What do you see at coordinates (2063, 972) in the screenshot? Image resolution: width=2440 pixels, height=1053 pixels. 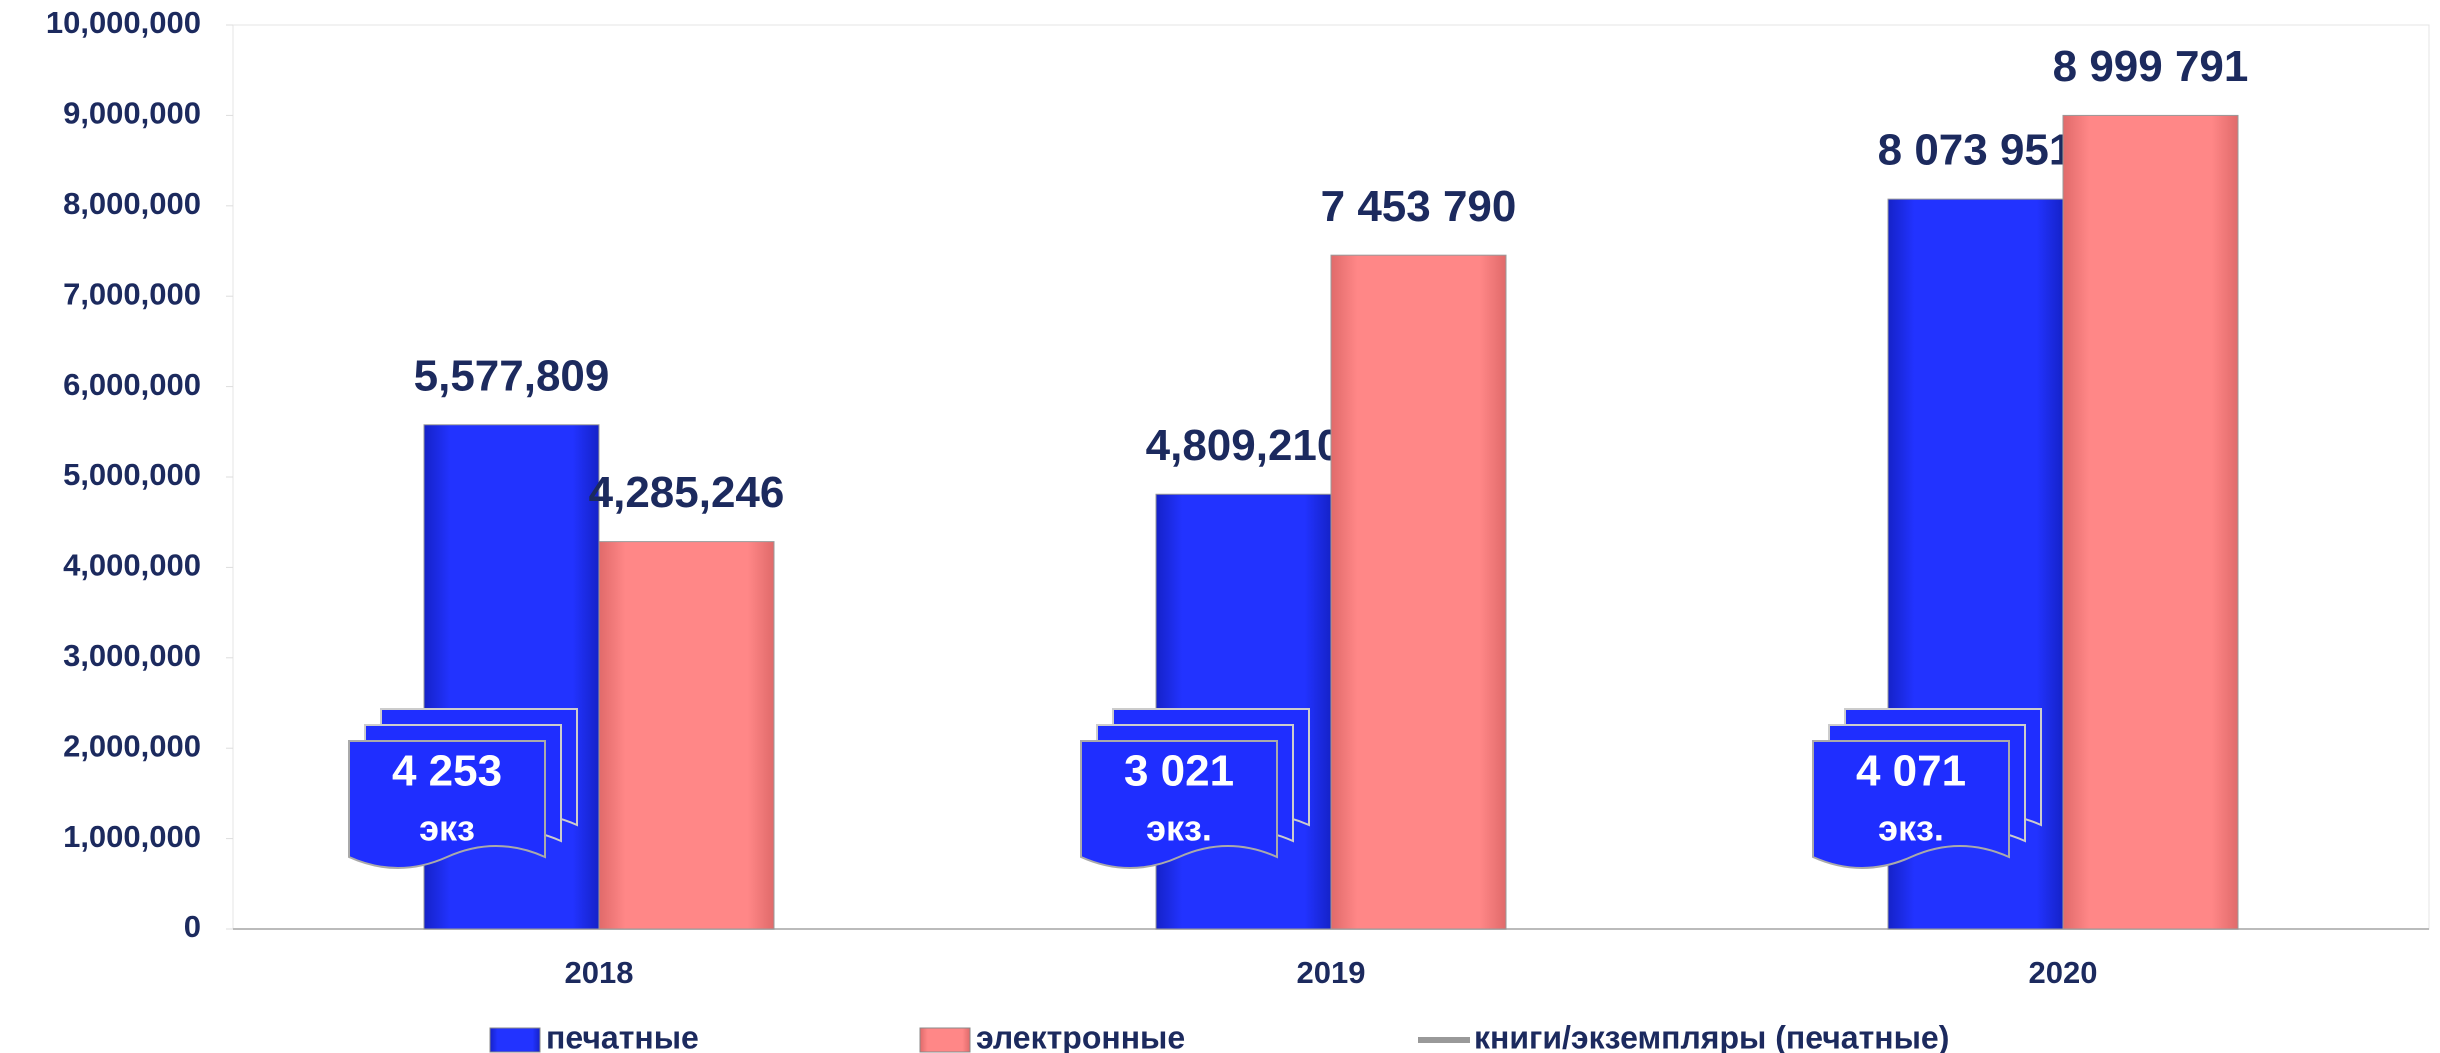 I see `x-tick-label: 2020` at bounding box center [2063, 972].